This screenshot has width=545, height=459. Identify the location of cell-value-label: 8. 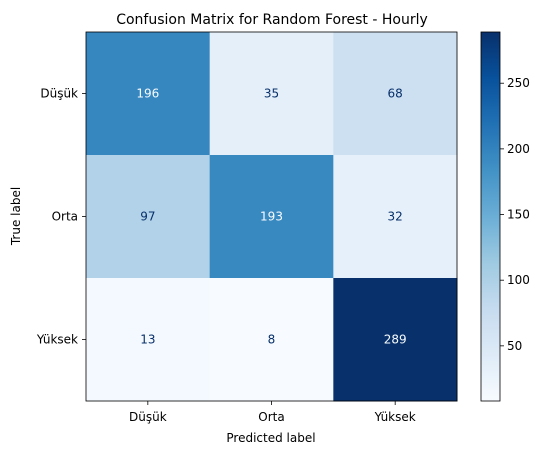
(272, 340).